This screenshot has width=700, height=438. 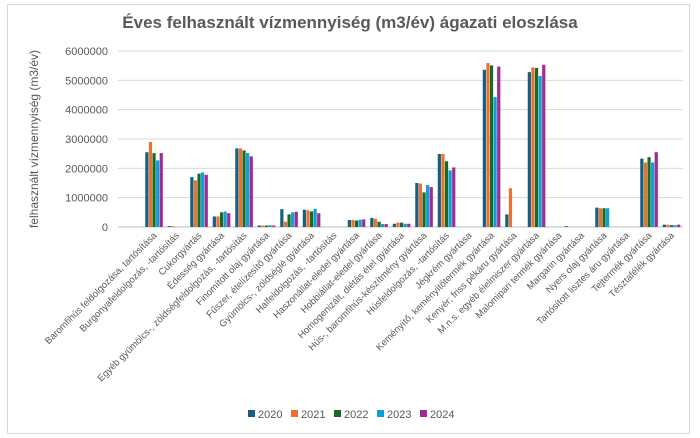 I want to click on y-axis-label: felhasznált vízmennyiség (m3/év), so click(x=34, y=139).